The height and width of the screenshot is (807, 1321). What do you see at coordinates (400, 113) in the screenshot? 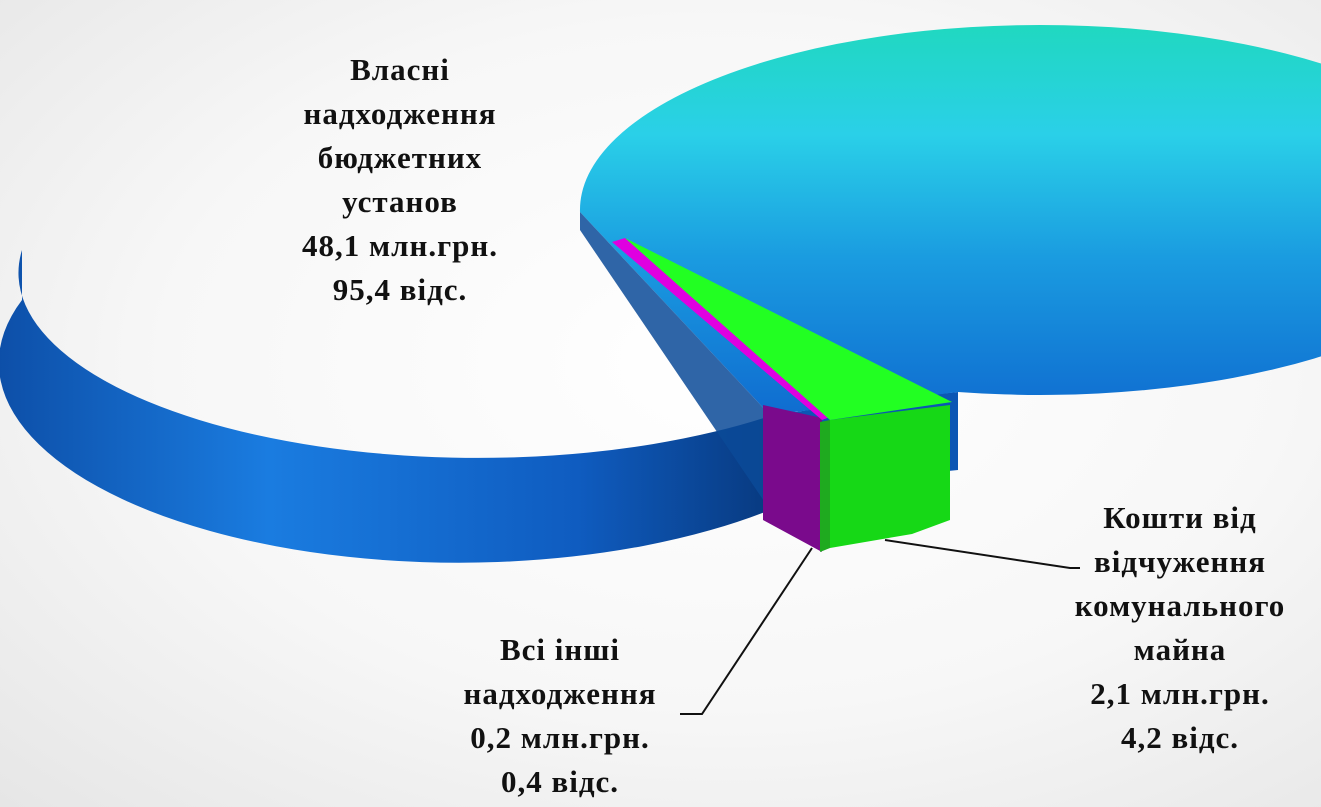
I see `label-main-line: надходження` at bounding box center [400, 113].